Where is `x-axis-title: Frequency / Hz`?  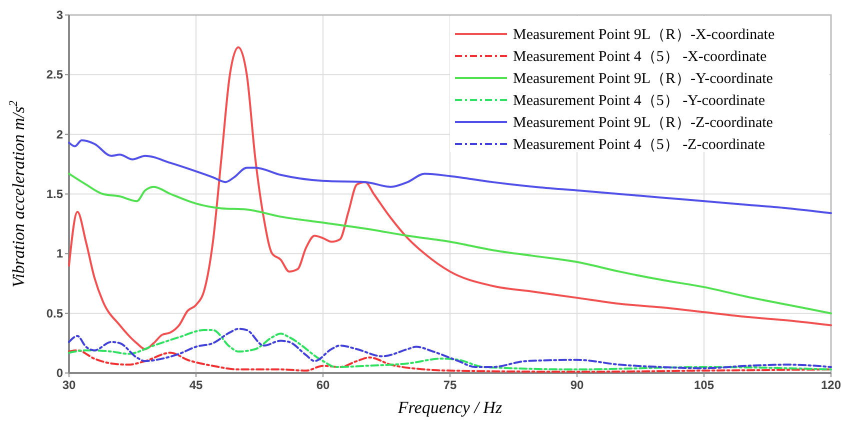 x-axis-title: Frequency / Hz is located at coordinates (449, 407).